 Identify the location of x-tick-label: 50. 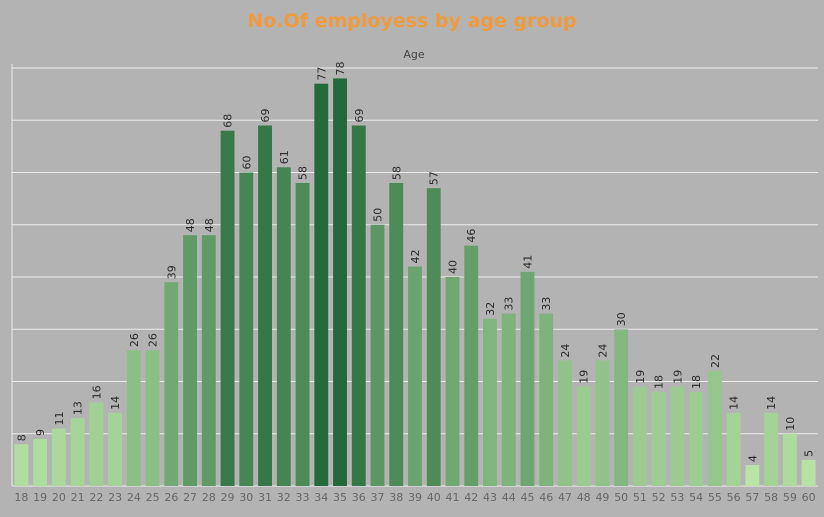
(621, 497).